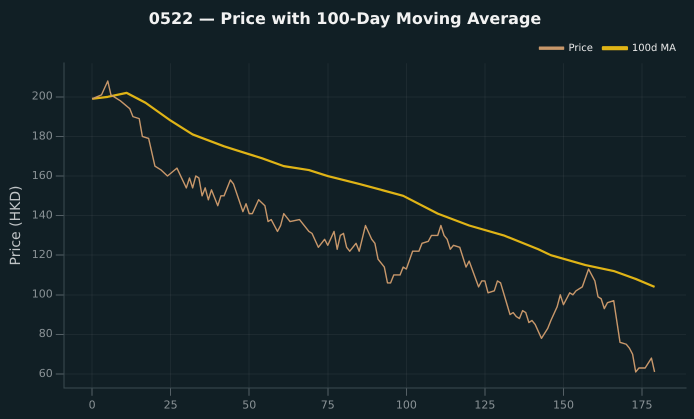 The image size is (694, 419). What do you see at coordinates (563, 405) in the screenshot?
I see `x-tick-label: 150` at bounding box center [563, 405].